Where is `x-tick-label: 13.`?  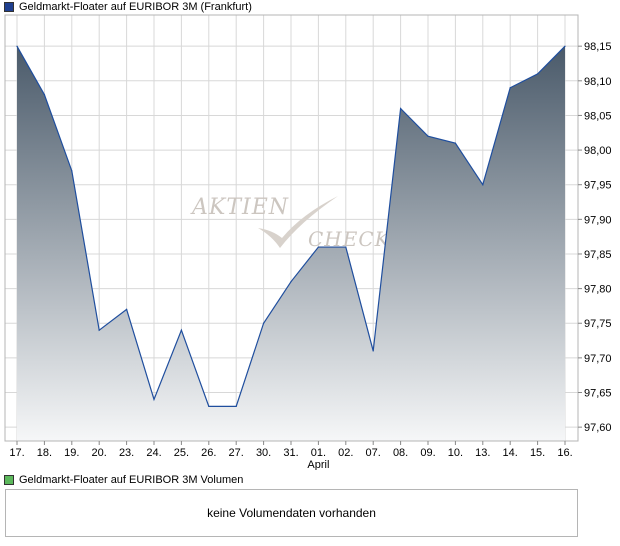
x-tick-label: 13. is located at coordinates (482, 453).